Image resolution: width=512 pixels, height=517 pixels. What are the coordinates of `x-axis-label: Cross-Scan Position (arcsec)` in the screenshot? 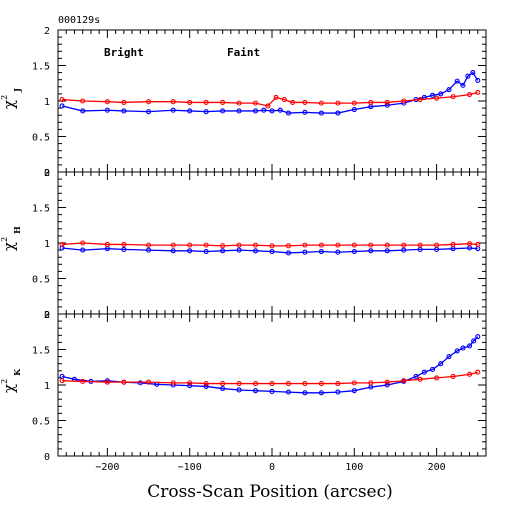 It's located at (270, 492).